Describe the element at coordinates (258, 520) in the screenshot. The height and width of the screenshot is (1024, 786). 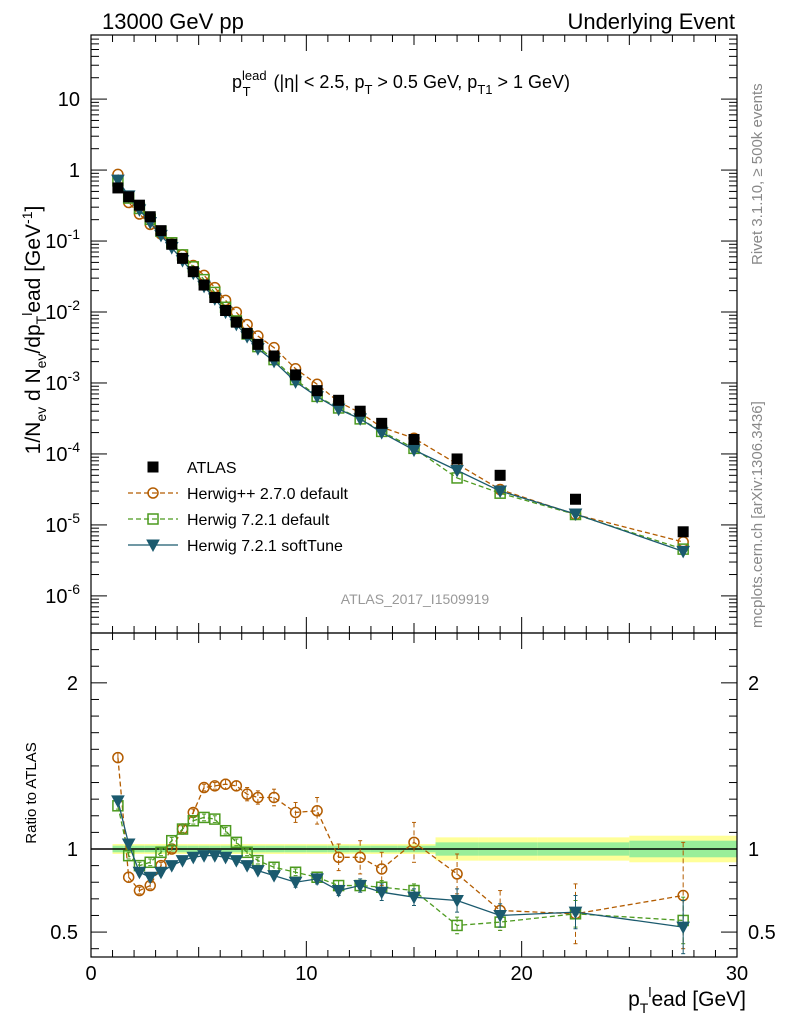
I see `legend-label: Herwig 7.2.1 default` at that location.